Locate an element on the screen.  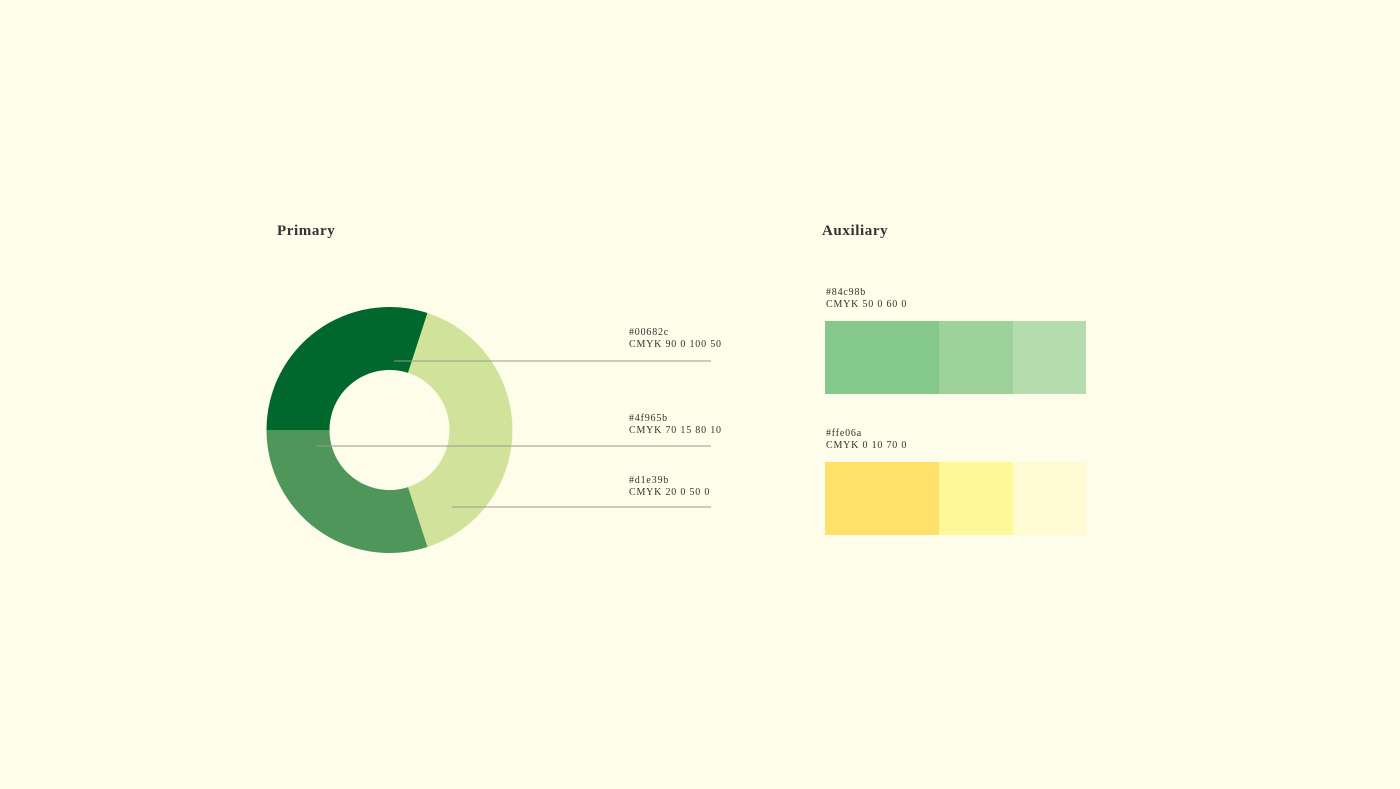
aux-label-1-cmyk: CMYK 50 0 60 0 is located at coordinates (867, 304).